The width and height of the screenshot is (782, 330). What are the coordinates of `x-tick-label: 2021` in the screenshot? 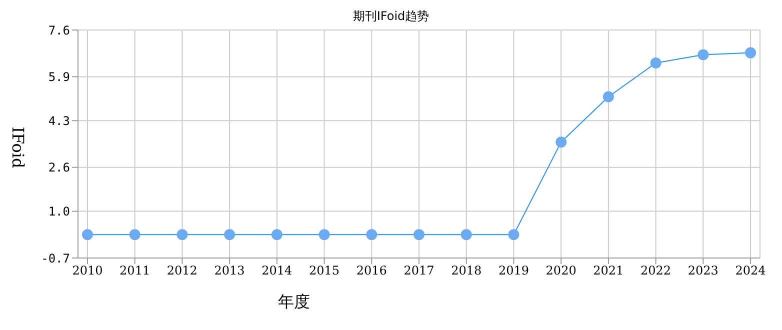 It's located at (608, 271).